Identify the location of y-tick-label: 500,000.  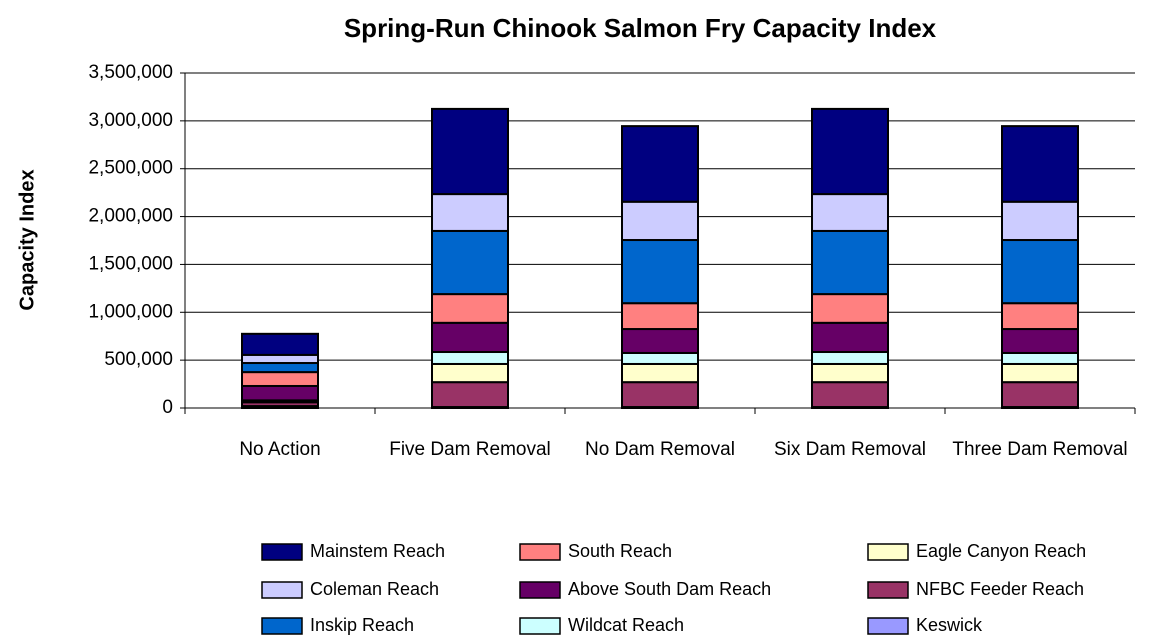
(138, 359).